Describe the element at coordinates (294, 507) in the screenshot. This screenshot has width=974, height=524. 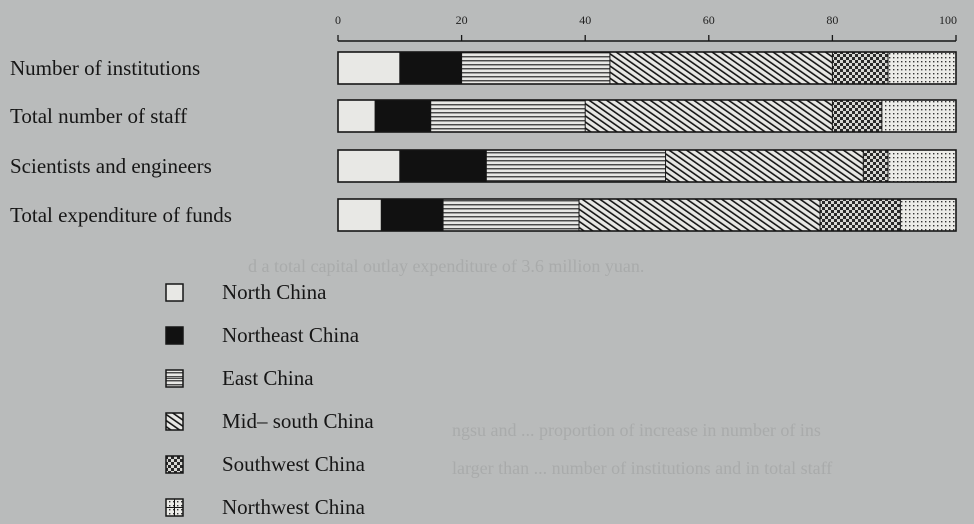
I see `legend-label: Northwest China` at that location.